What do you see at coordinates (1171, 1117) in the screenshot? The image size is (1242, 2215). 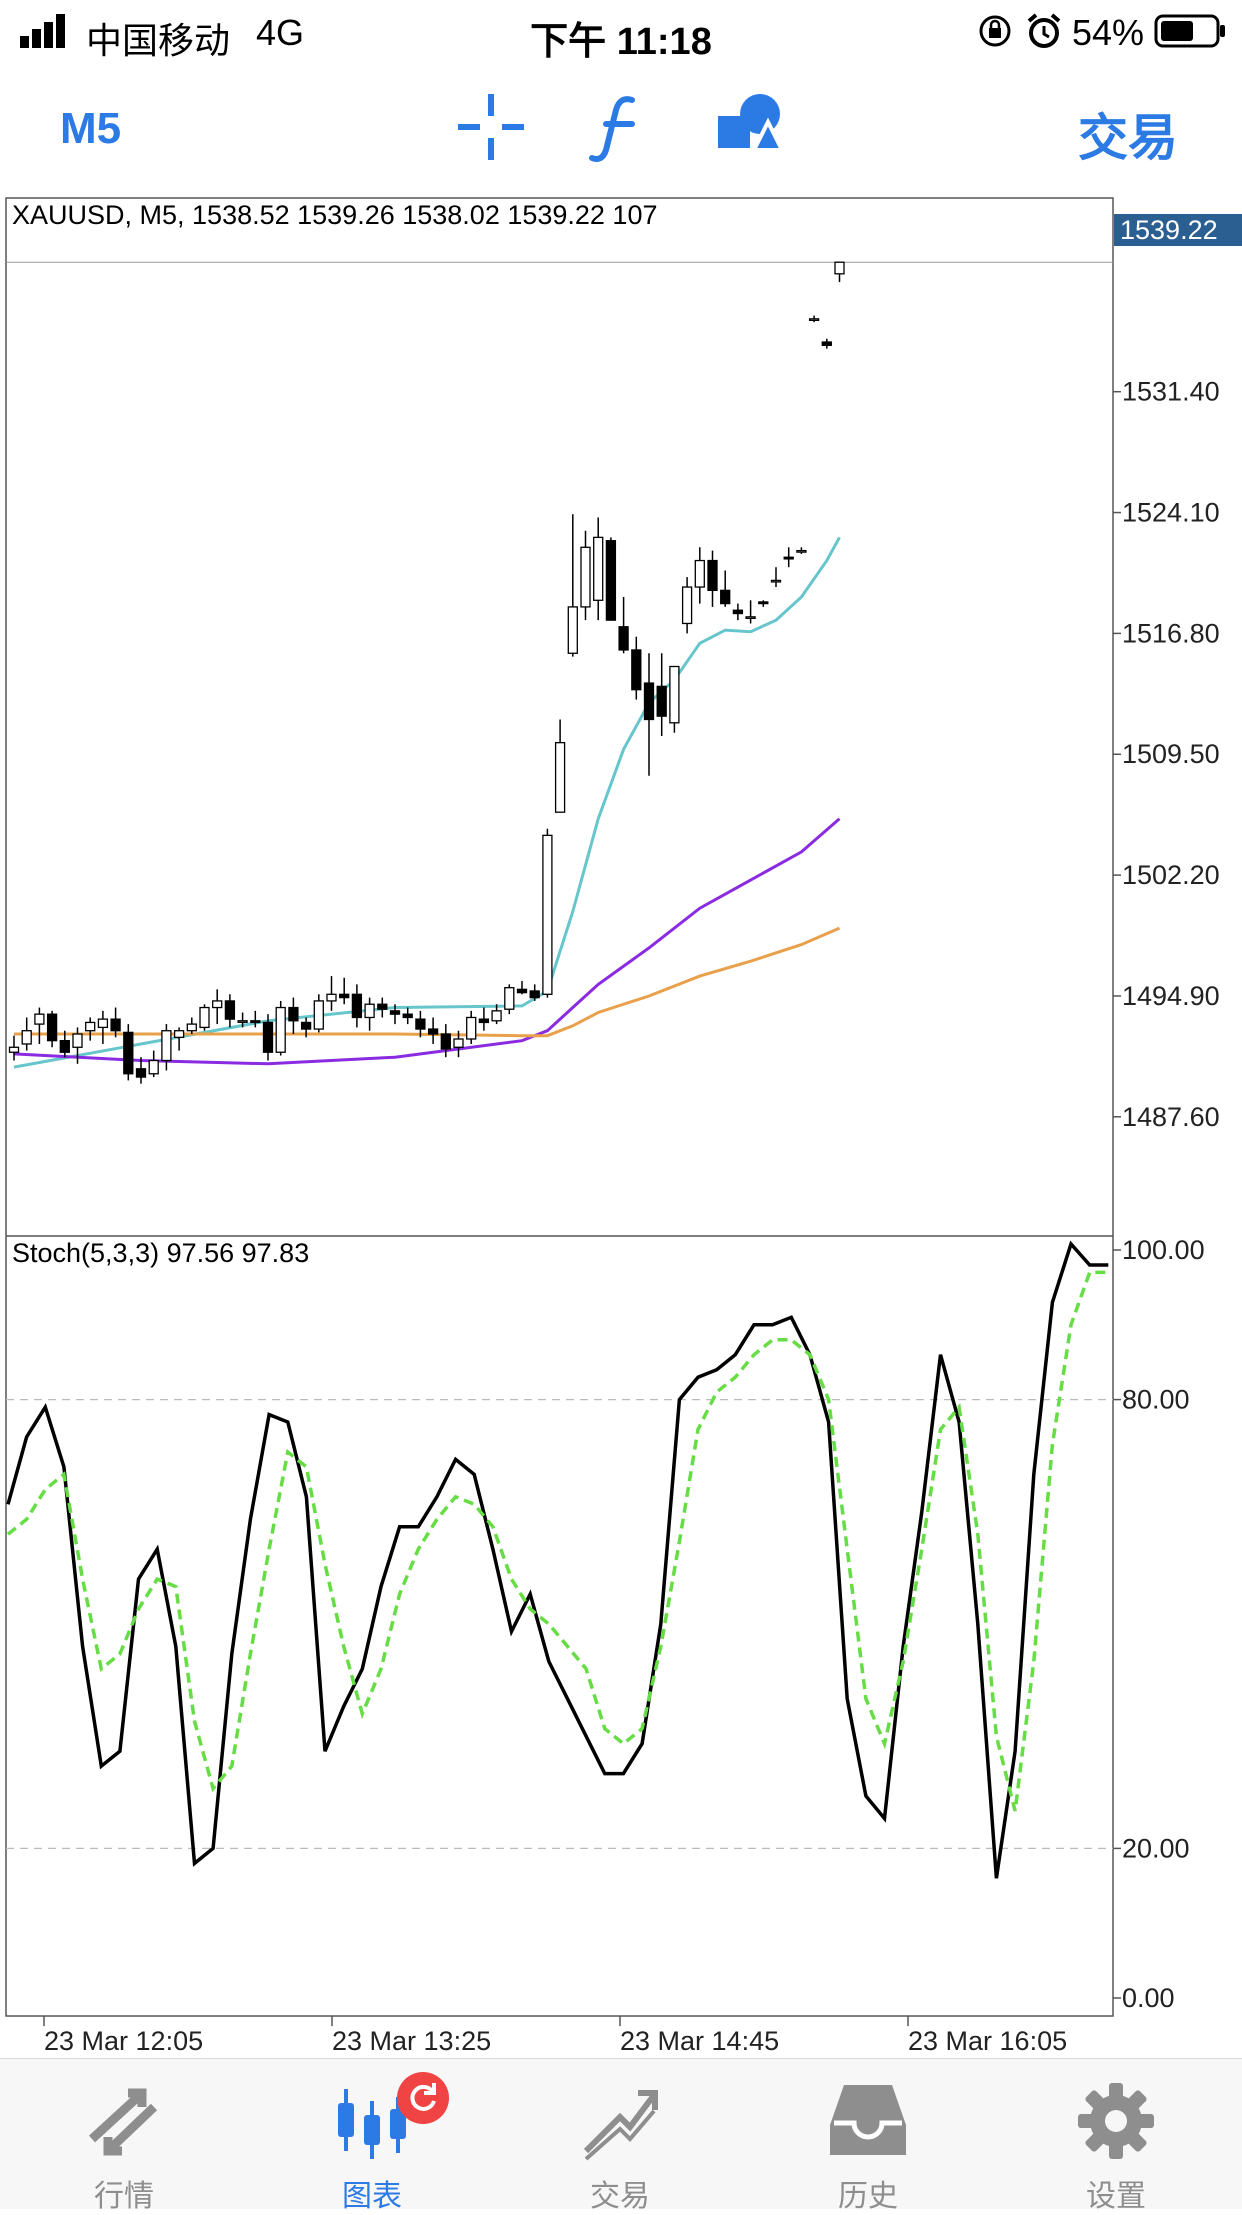 I see `price-axis-label: 1487.60` at bounding box center [1171, 1117].